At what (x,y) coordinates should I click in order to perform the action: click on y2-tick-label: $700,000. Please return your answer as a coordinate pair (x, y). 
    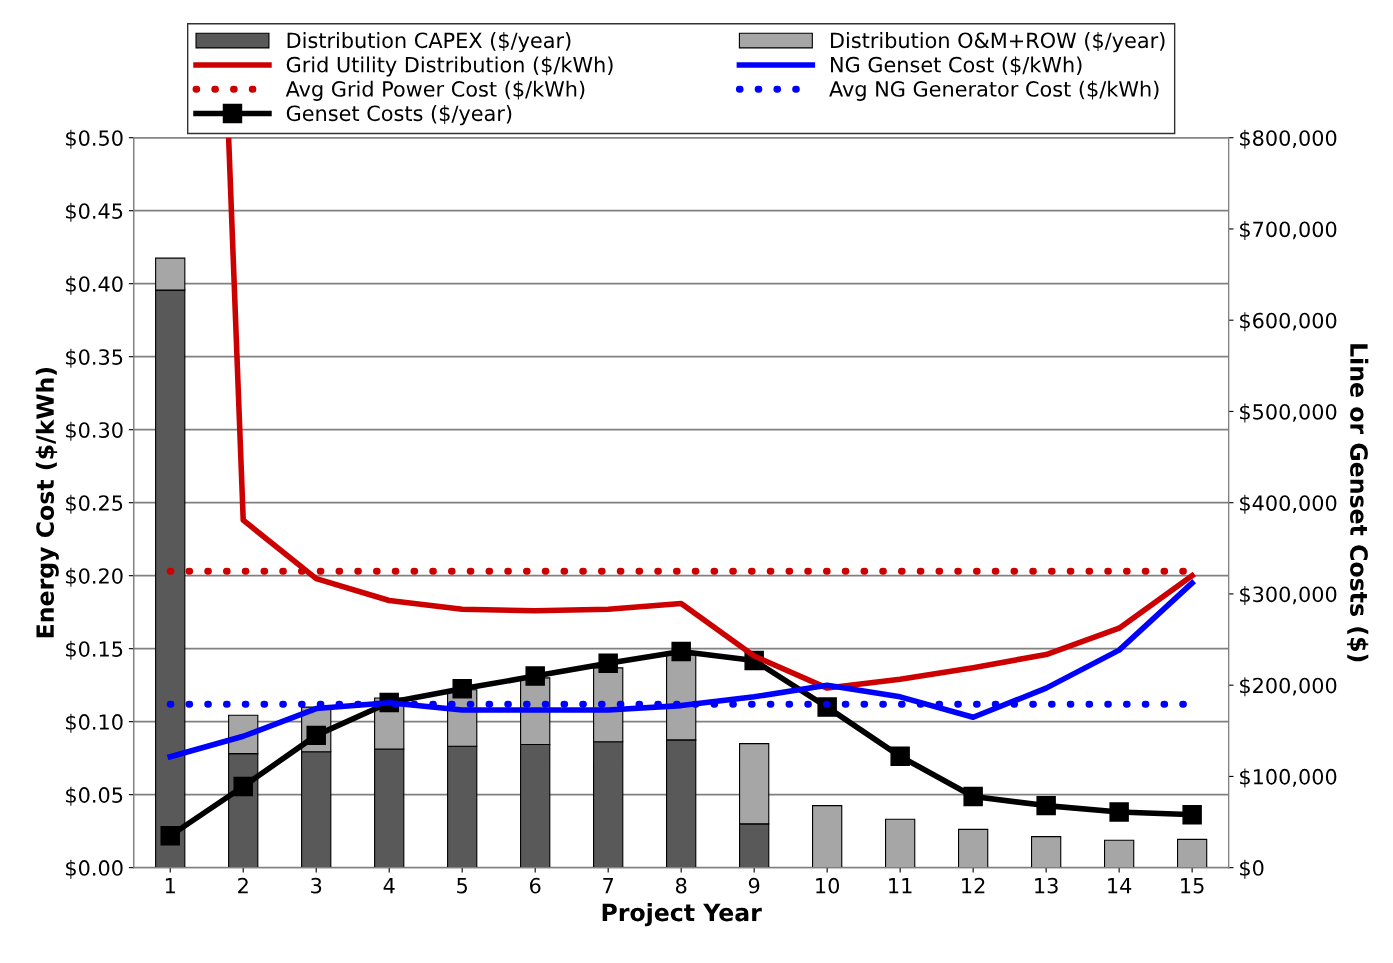
    Looking at the image, I should click on (1288, 230).